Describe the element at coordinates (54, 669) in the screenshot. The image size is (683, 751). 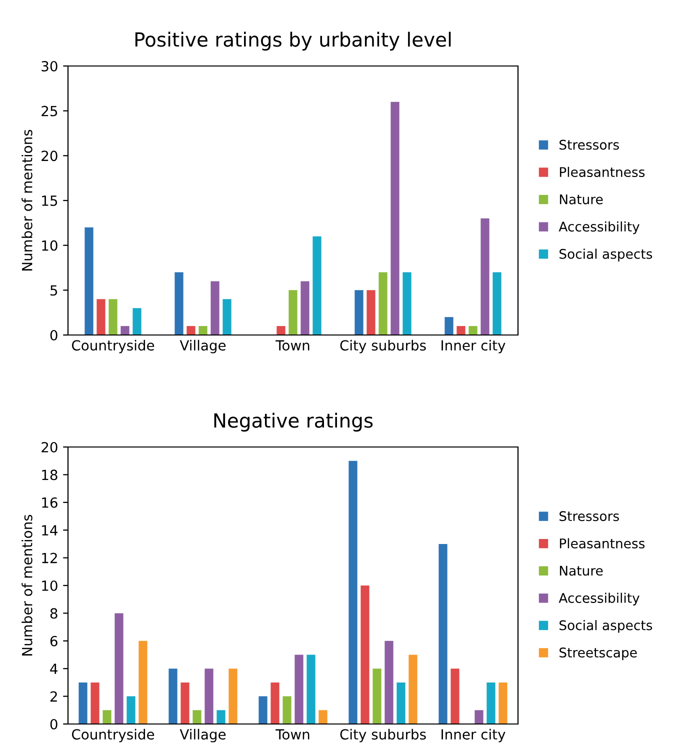
I see `y-tick-label: 4` at that location.